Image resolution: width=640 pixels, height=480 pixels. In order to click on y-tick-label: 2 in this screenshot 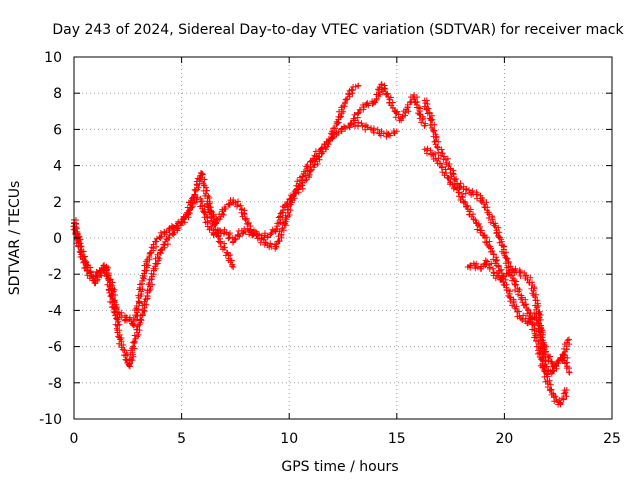, I will do `click(57, 203)`.